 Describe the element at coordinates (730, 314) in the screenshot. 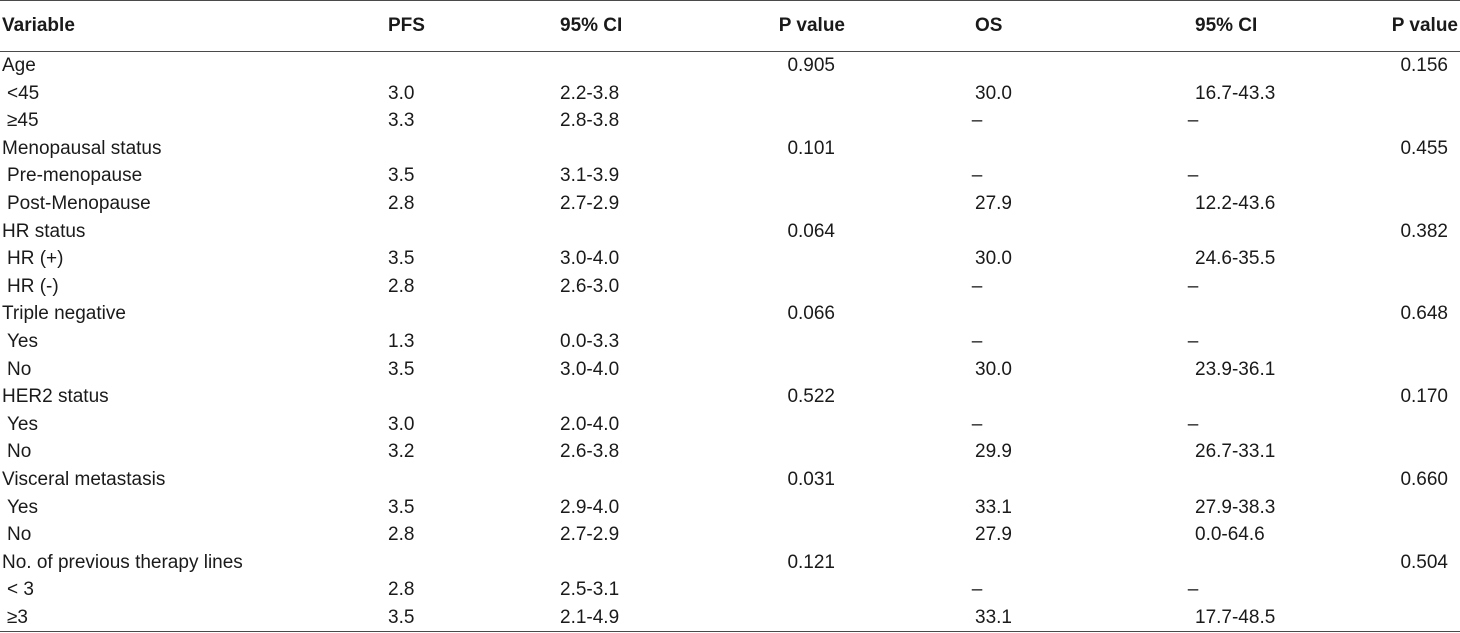

I see `table-row: Triple negative 0.066 0.648` at that location.